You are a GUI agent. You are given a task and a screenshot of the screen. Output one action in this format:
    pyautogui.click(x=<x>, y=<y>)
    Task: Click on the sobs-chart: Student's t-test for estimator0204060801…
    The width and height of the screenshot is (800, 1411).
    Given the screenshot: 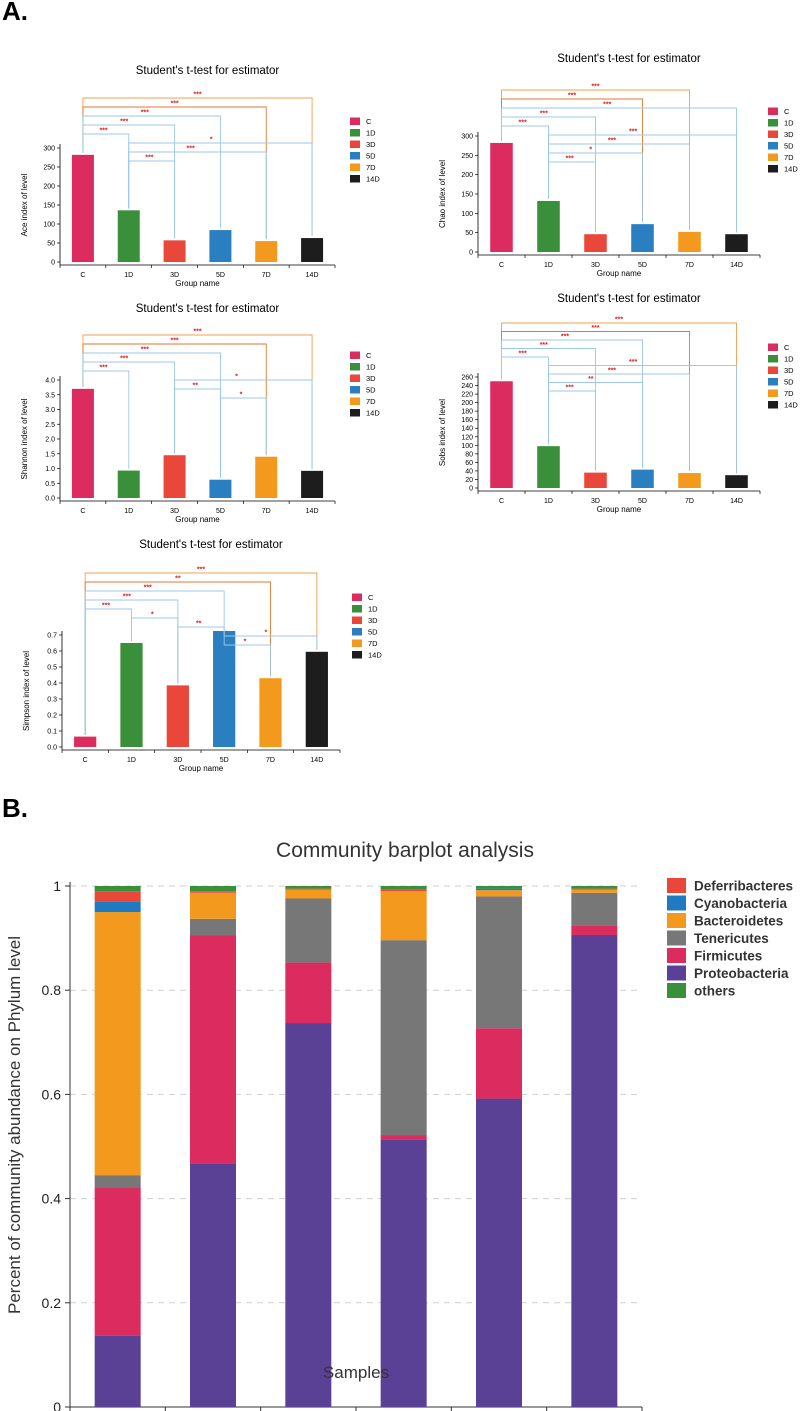 What is the action you would take?
    pyautogui.click(x=618, y=403)
    